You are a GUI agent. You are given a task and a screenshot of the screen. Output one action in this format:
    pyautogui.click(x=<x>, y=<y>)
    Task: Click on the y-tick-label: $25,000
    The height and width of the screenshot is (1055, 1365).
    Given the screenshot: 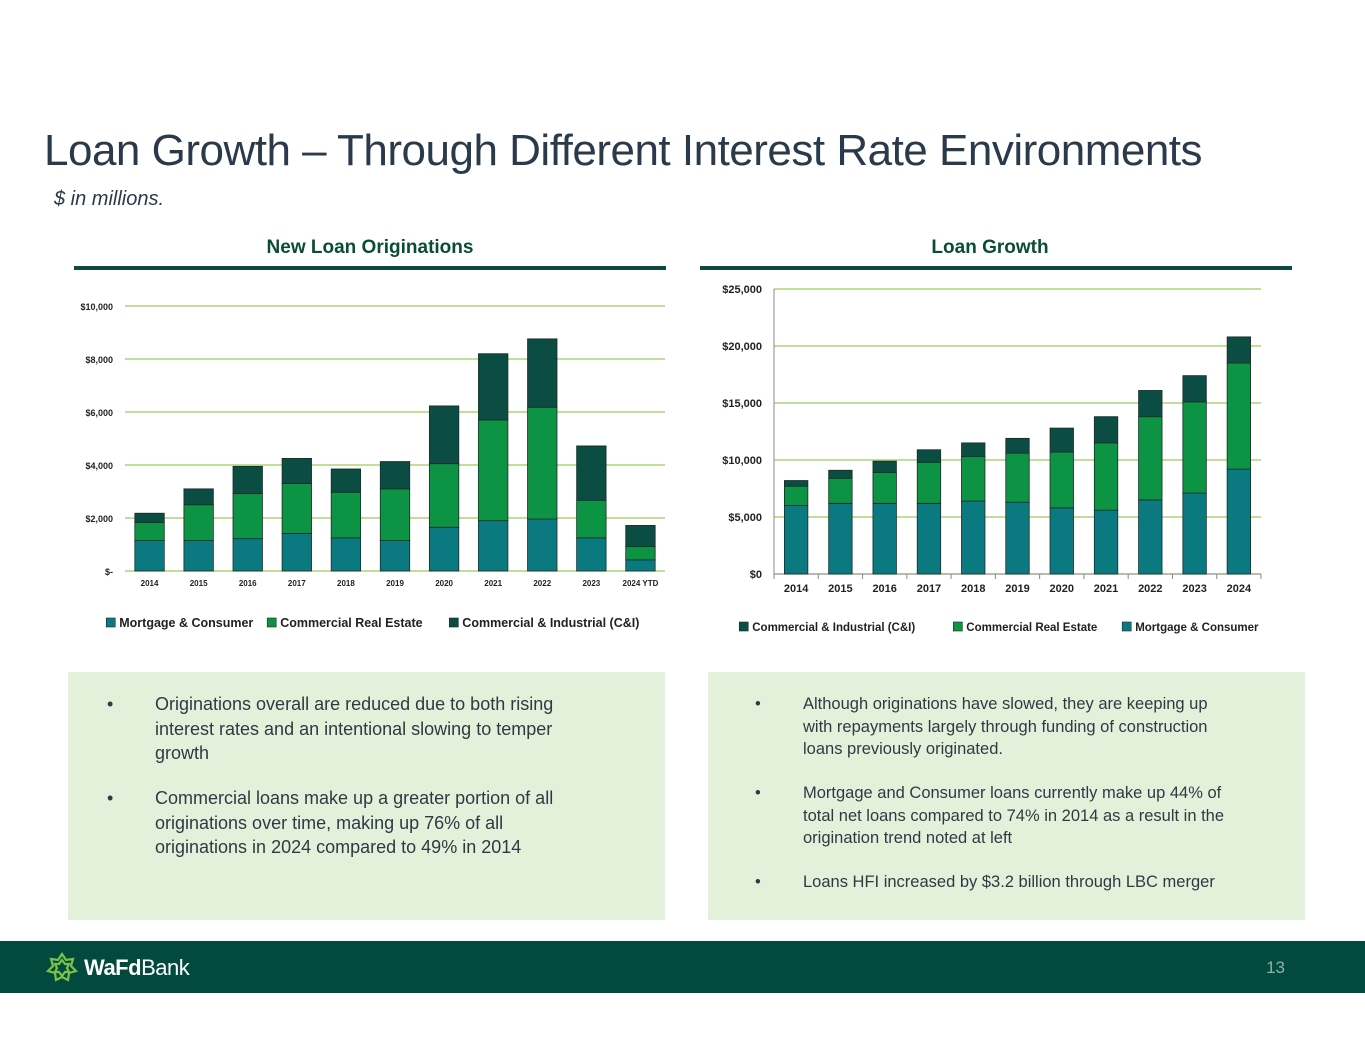 What is the action you would take?
    pyautogui.click(x=742, y=290)
    